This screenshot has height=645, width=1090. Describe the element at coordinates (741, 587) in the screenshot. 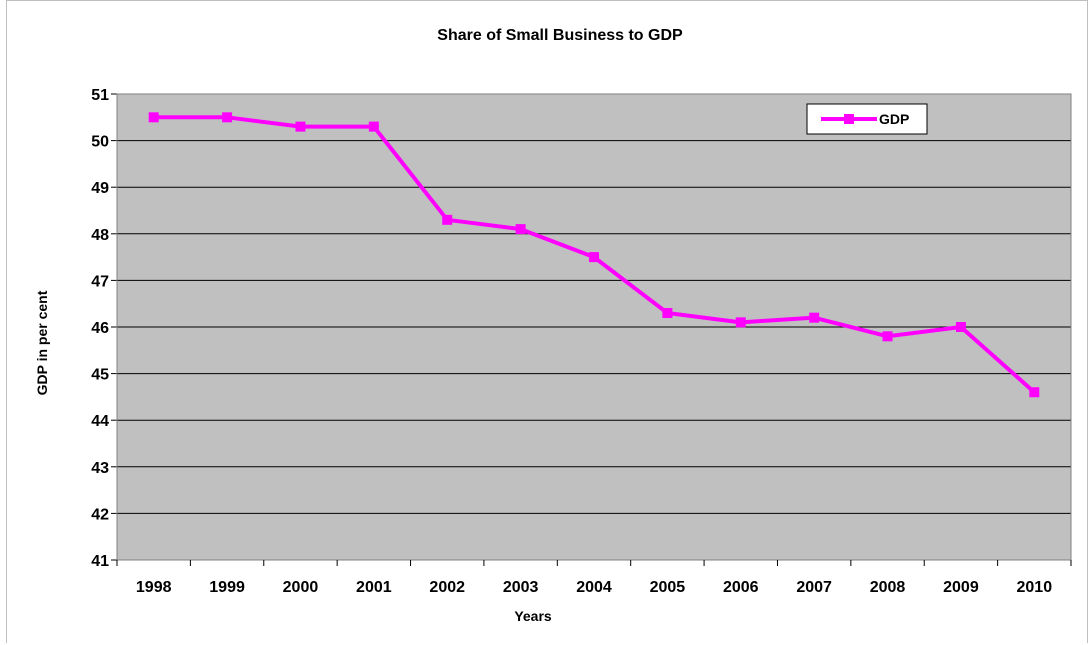

I see `x-tick-label: 2006` at that location.